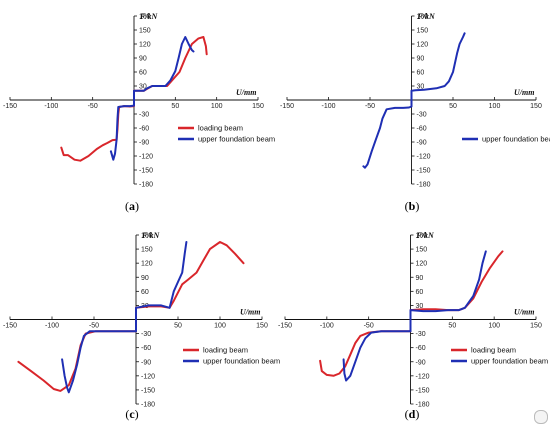  What do you see at coordinates (412, 206) in the screenshot?
I see `panel-label: (b)` at bounding box center [412, 206].